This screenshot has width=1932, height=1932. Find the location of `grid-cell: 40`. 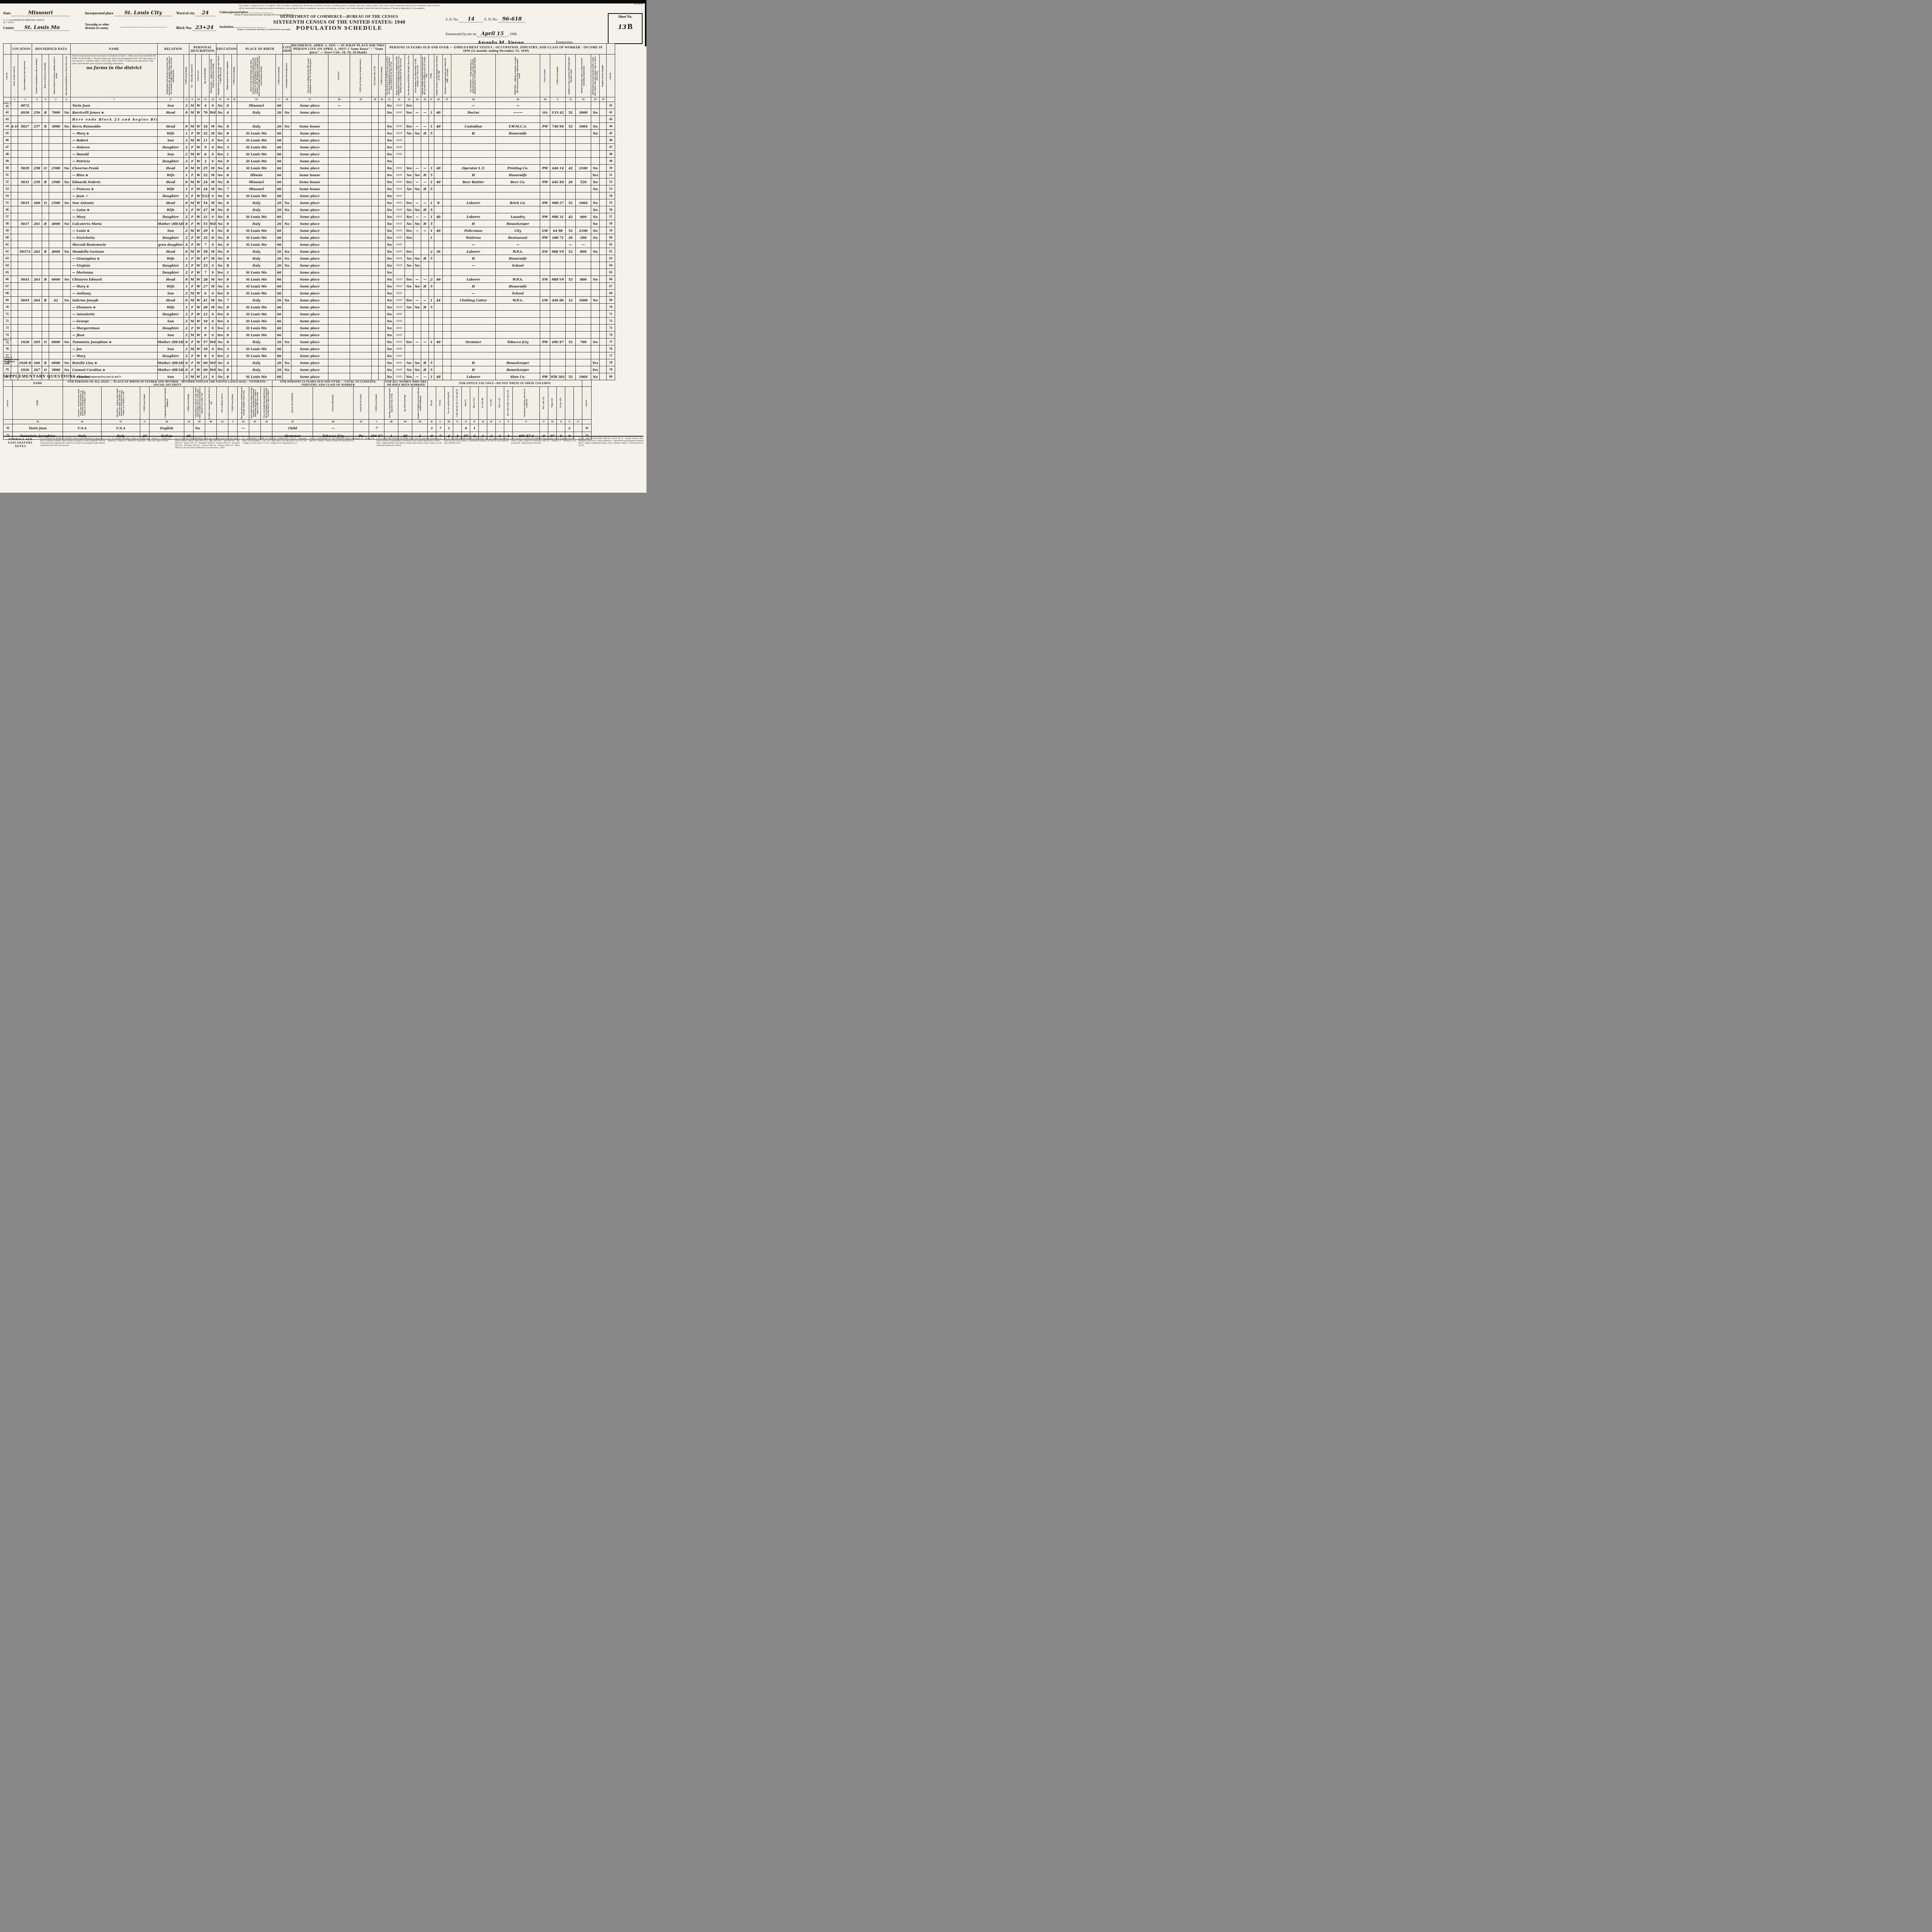

grid-cell: 40 is located at coordinates (439, 342).